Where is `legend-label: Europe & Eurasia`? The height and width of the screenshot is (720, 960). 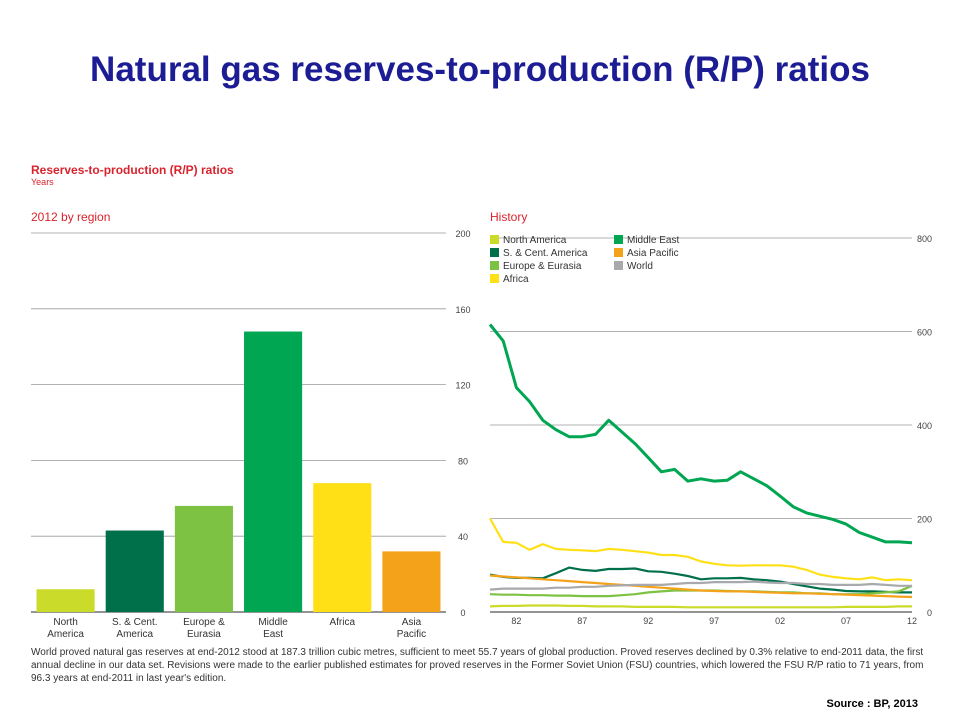
legend-label: Europe & Eurasia is located at coordinates (542, 266).